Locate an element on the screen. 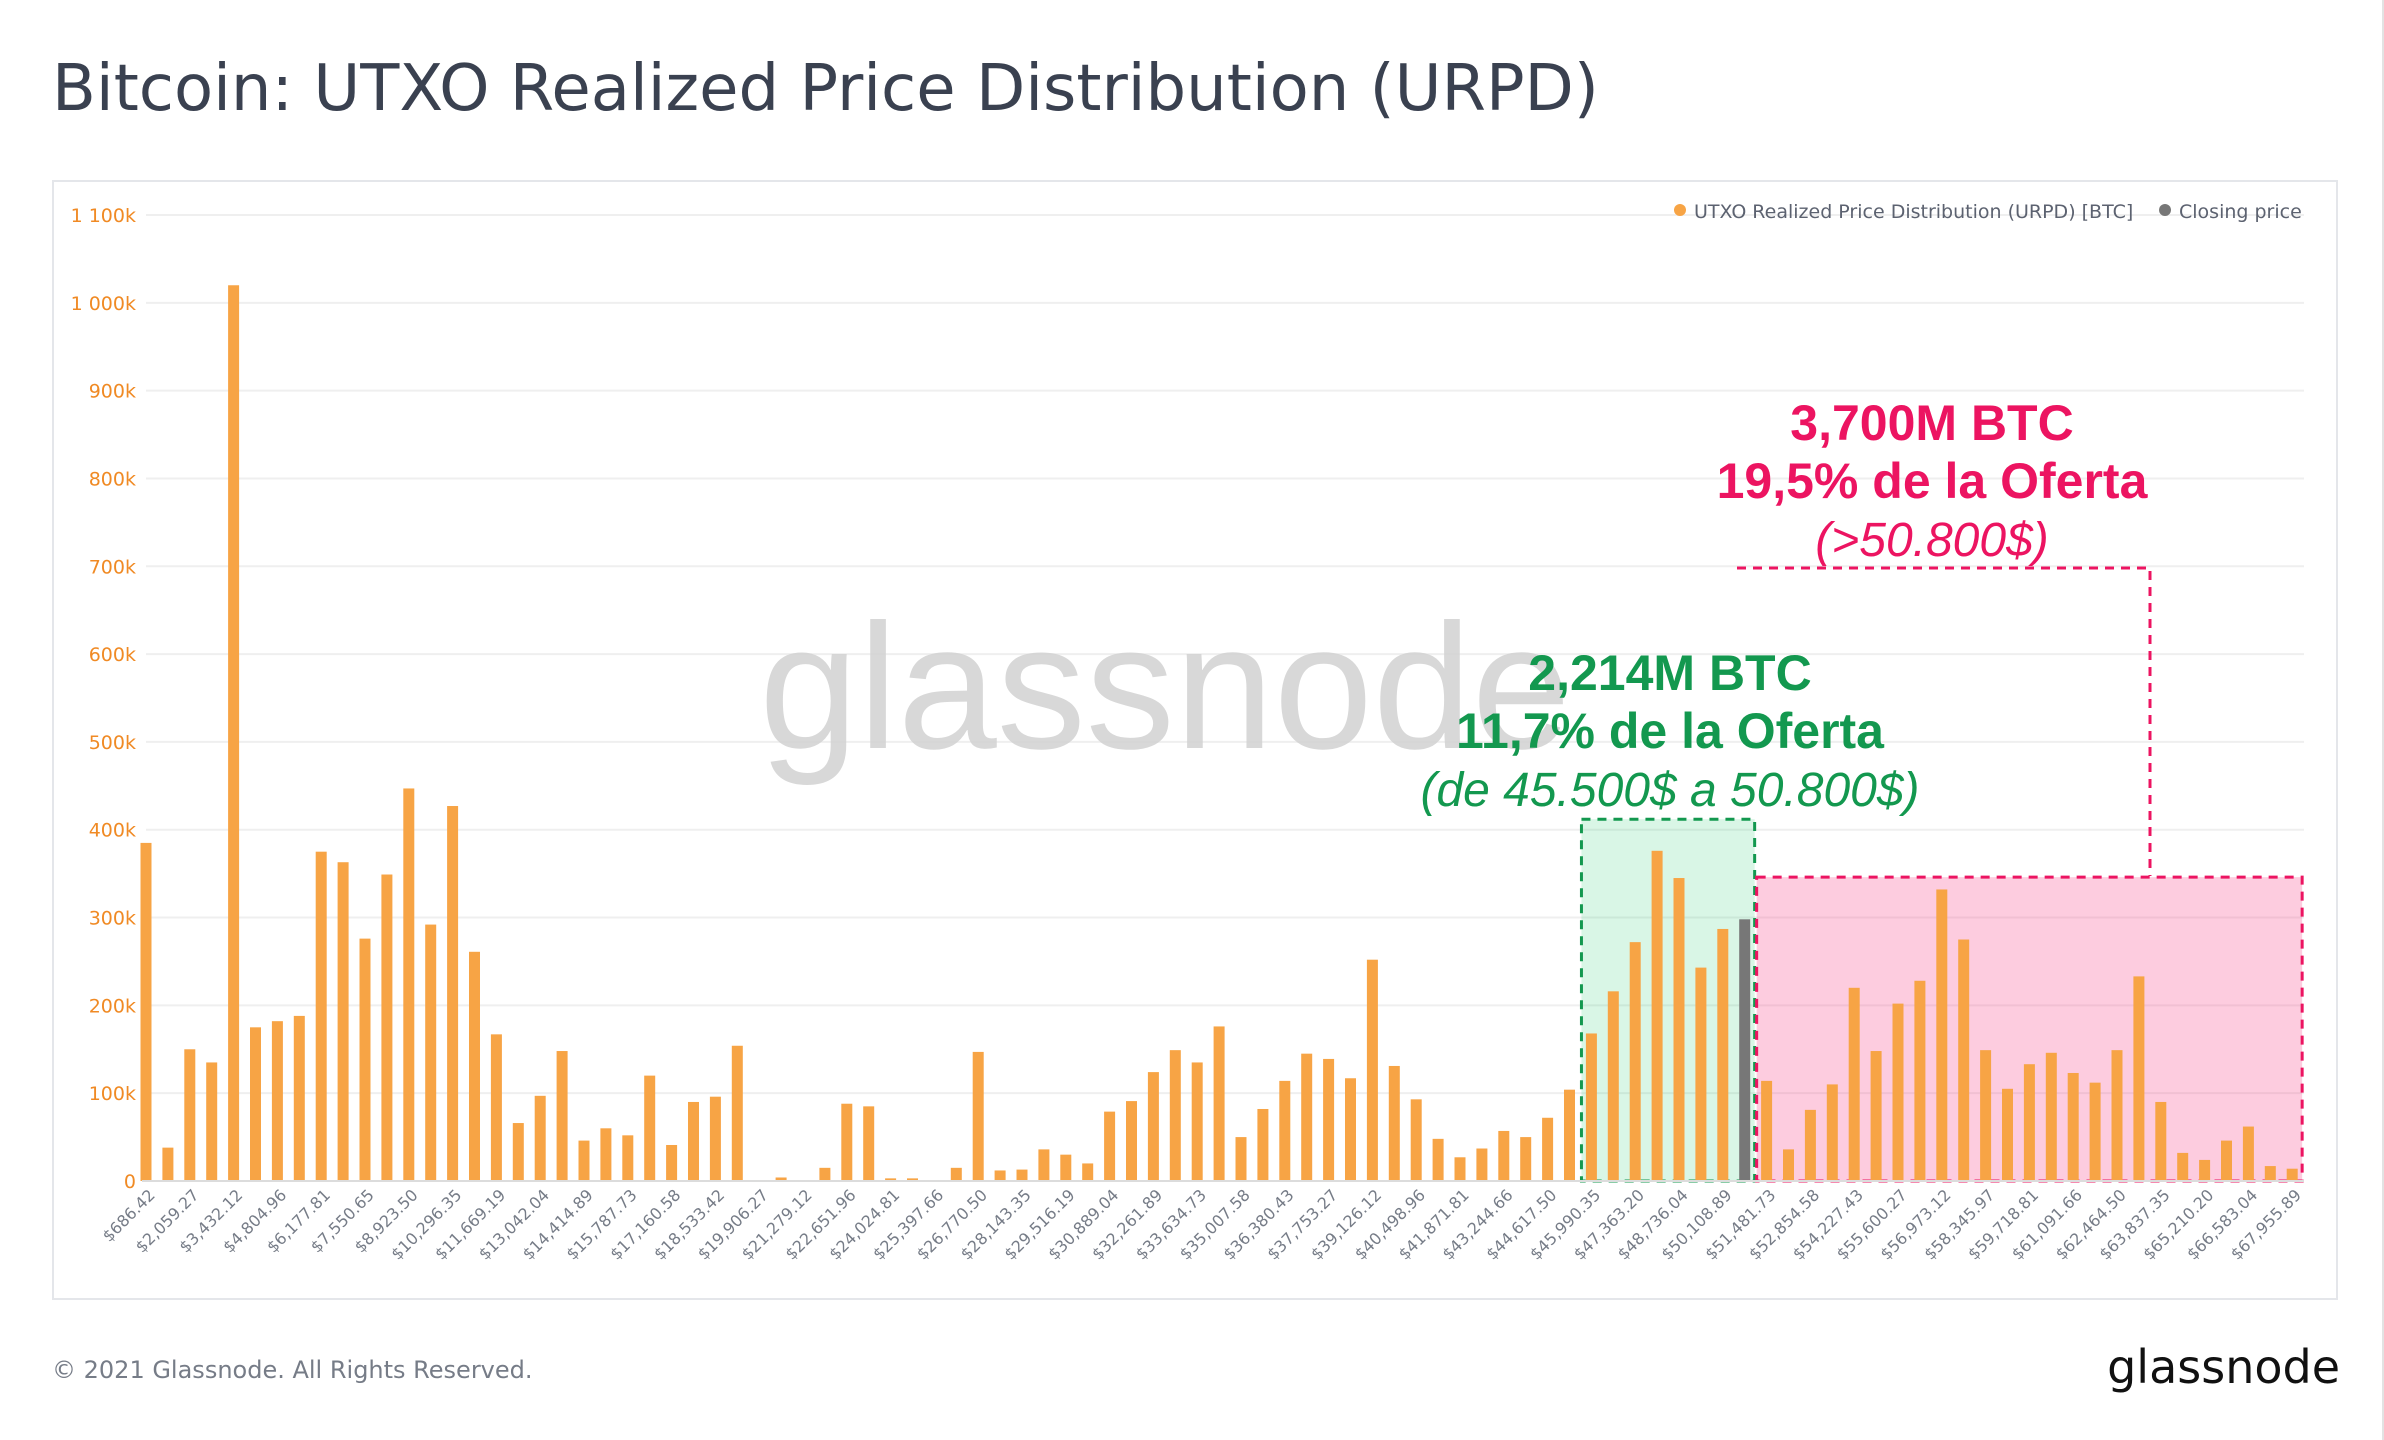 The width and height of the screenshot is (2384, 1440). red-annotation-range: (>50.800$) is located at coordinates (1932, 540).